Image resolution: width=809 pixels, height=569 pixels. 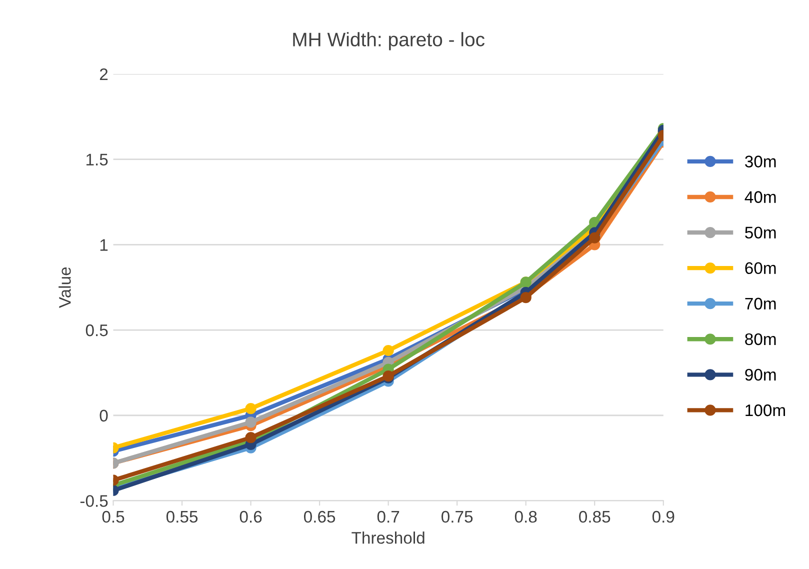 I want to click on legend-label: 60m, so click(x=760, y=268).